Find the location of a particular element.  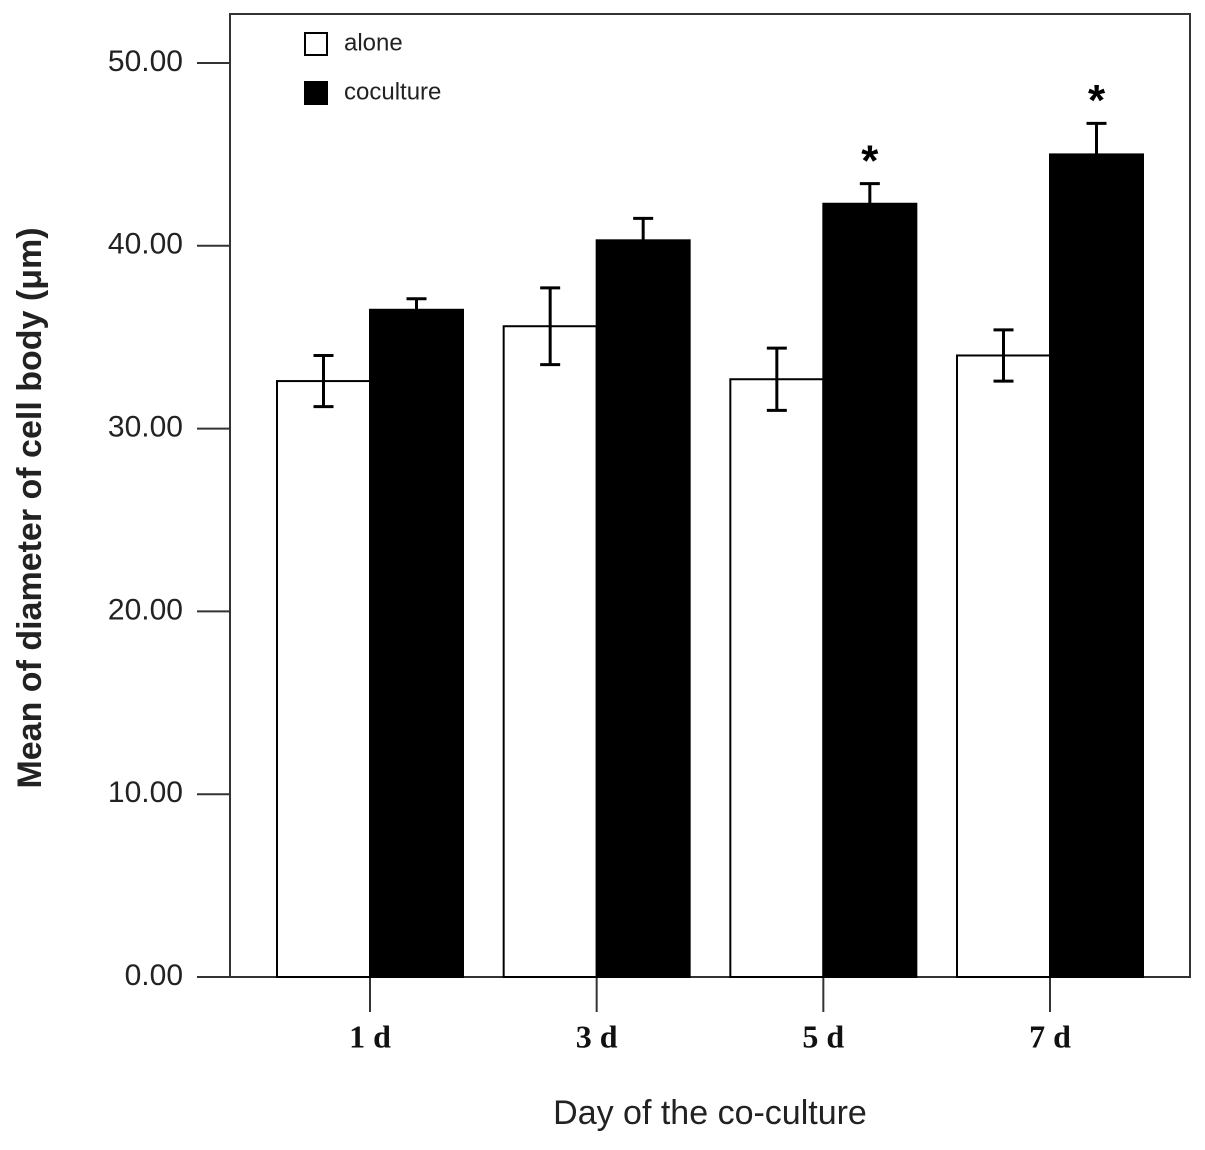

x-tick-label: 7 d is located at coordinates (1050, 1036).